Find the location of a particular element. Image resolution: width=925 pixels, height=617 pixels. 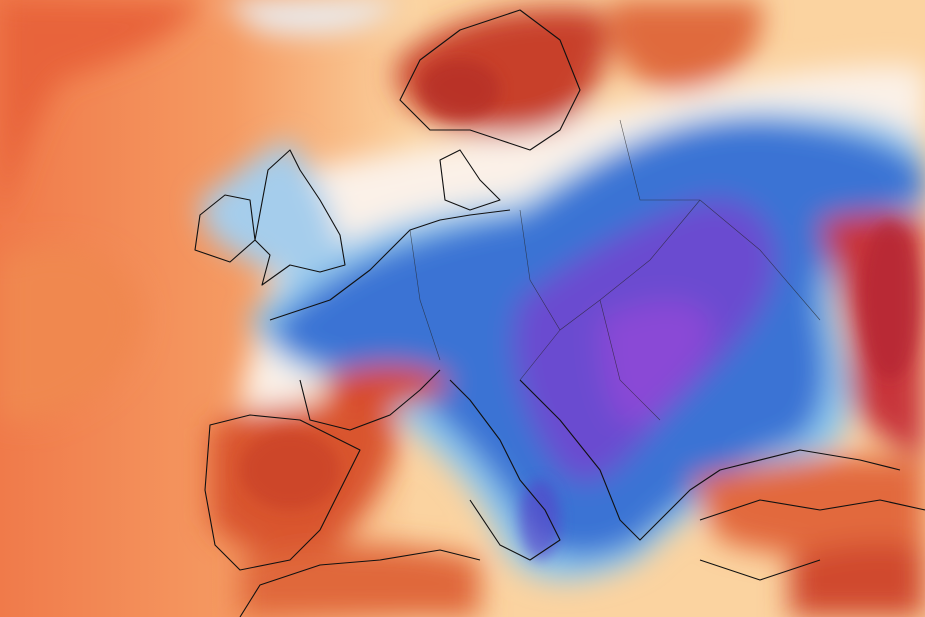

coastline-iberia is located at coordinates (282, 492).